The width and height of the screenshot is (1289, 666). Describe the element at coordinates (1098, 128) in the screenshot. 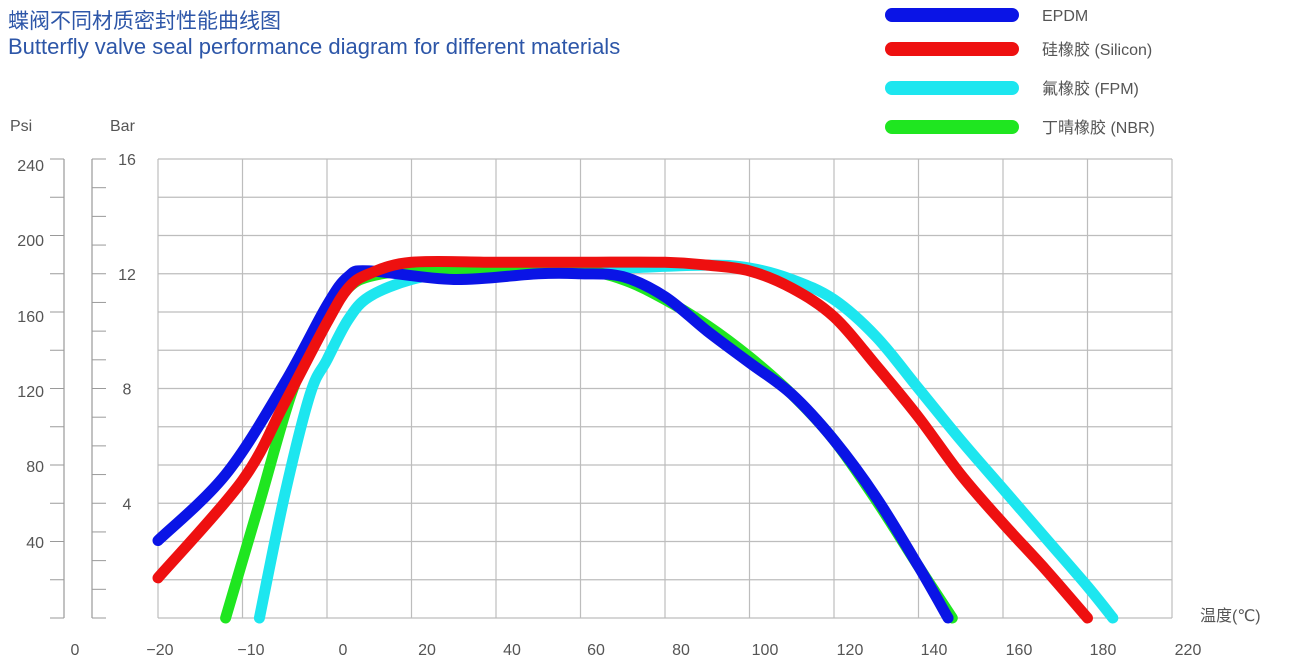

I see `legend-label-nbr: 丁晴橡胶 (NBR)` at that location.